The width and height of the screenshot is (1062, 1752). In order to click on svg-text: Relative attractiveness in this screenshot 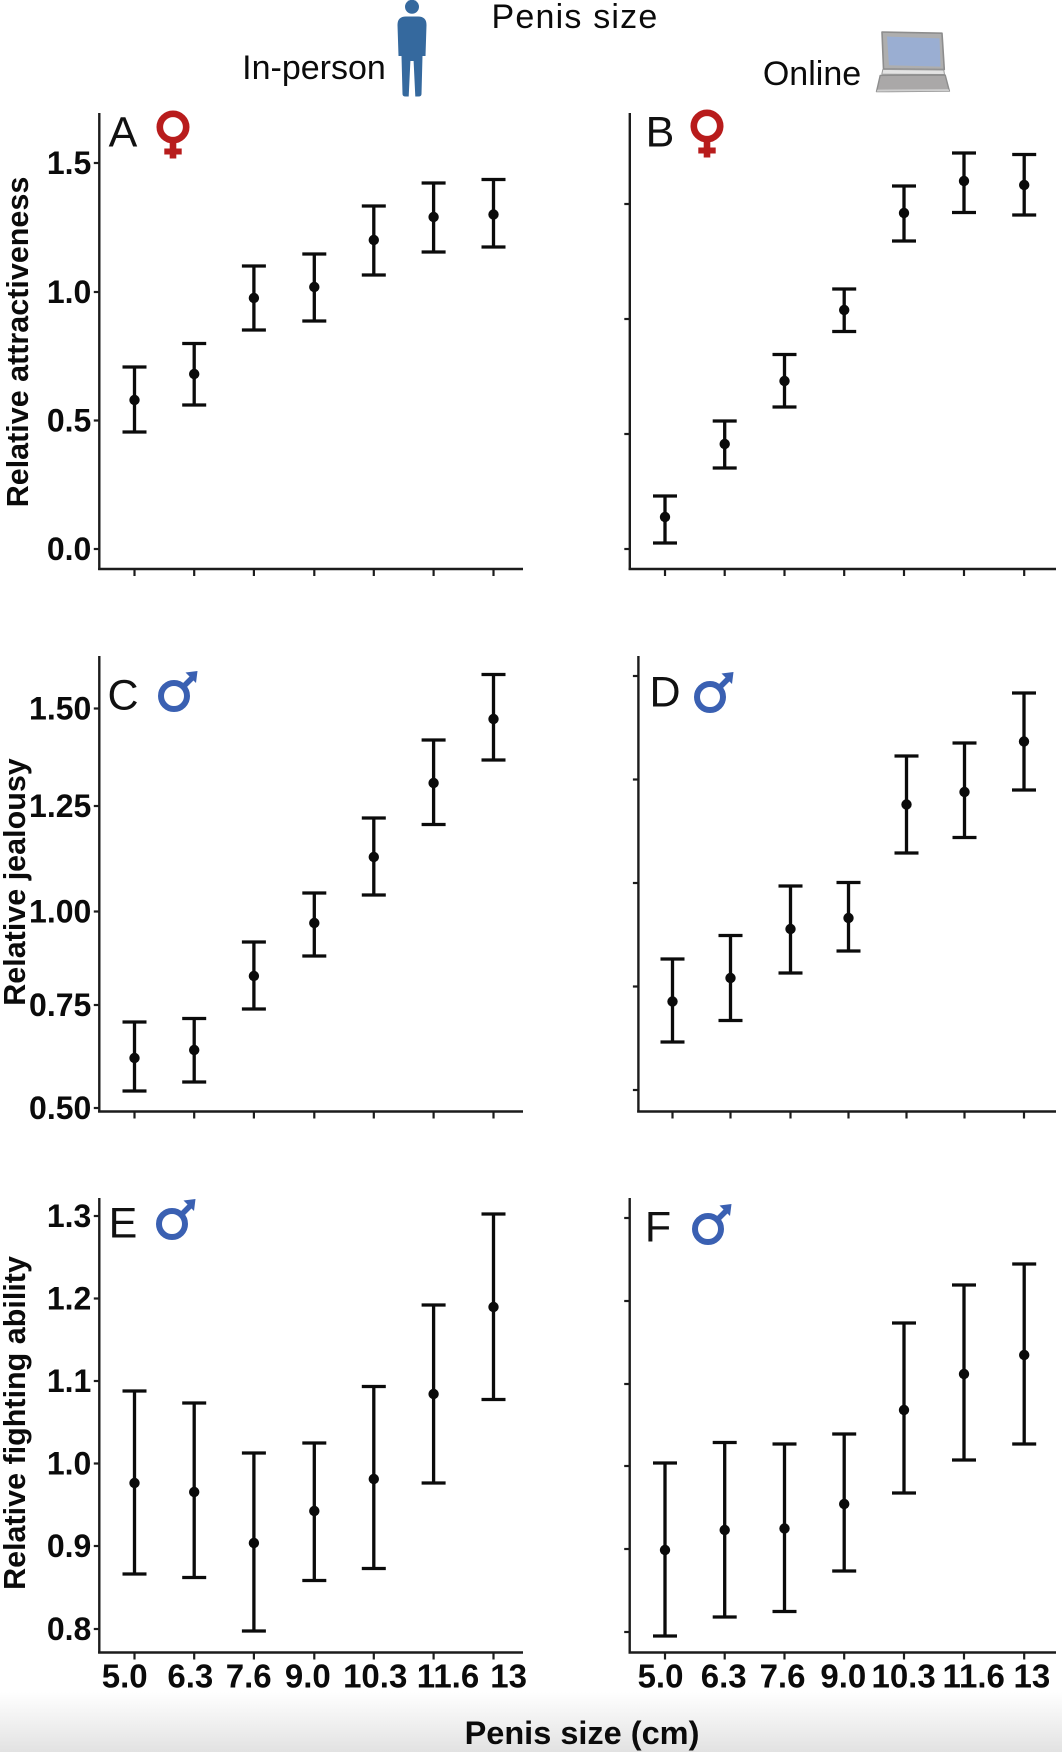, I will do `click(18, 342)`.